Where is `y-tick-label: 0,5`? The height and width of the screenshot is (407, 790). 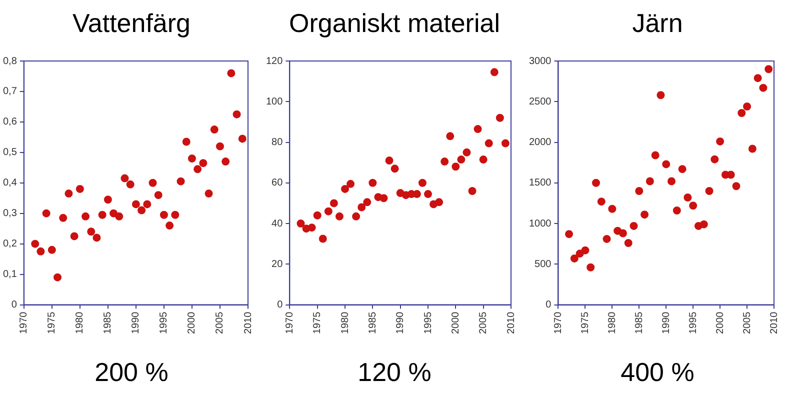 y-tick-label: 0,5 is located at coordinates (10, 152).